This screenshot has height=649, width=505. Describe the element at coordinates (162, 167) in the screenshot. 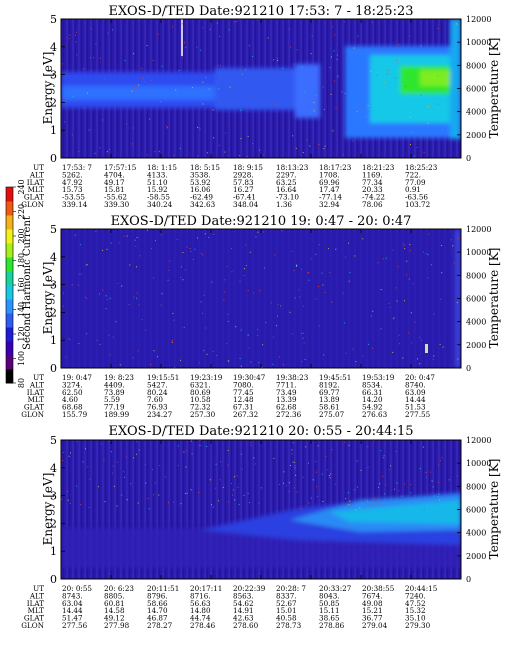

I see `orbit-cell: 18: 1:15` at that location.